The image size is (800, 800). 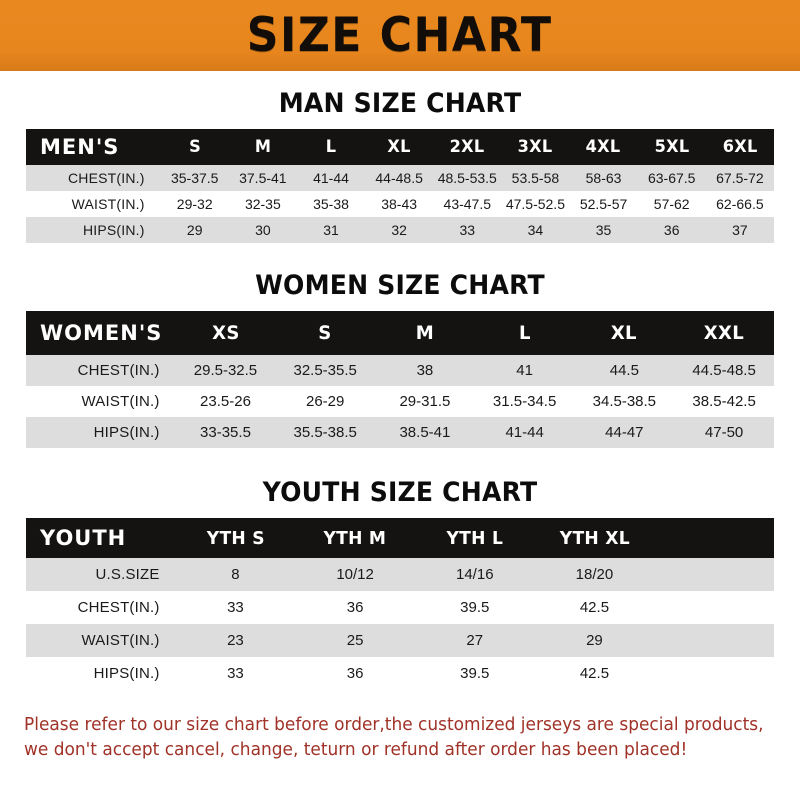 What do you see at coordinates (624, 432) in the screenshot?
I see `measurement-cell: 44-47` at bounding box center [624, 432].